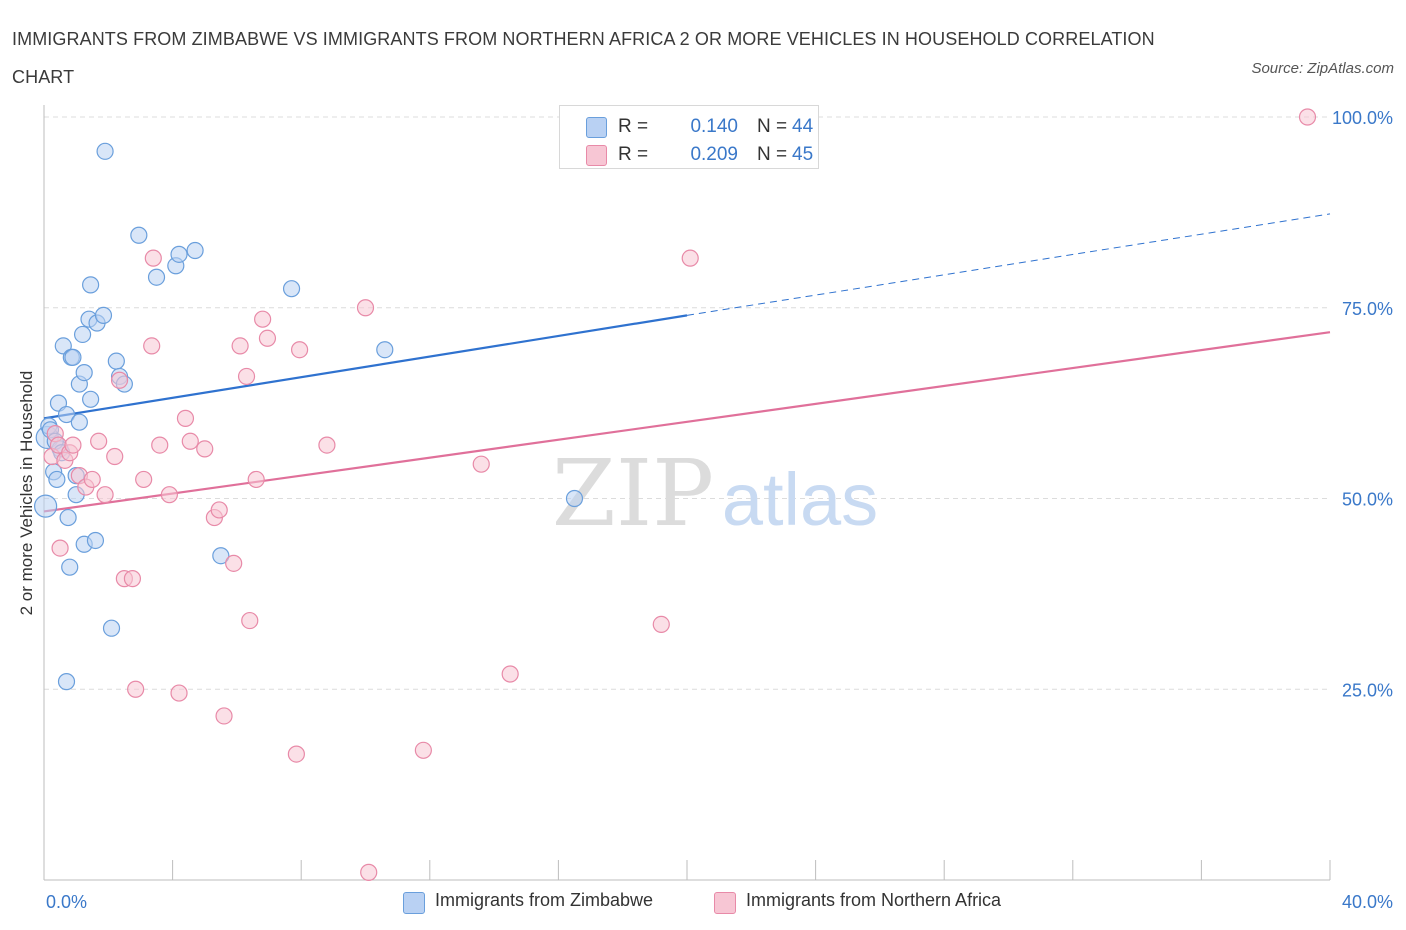 This screenshot has height=930, width=1406. What do you see at coordinates (714, 154) in the screenshot?
I see `legend-r-value: 0.209` at bounding box center [714, 154].